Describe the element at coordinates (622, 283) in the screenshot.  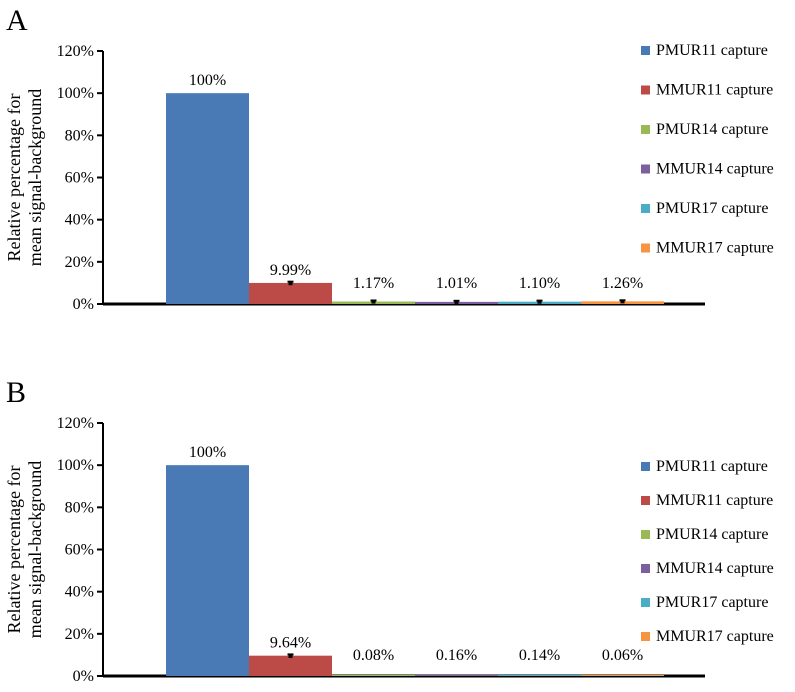
I see `data-label: 1.26%` at that location.